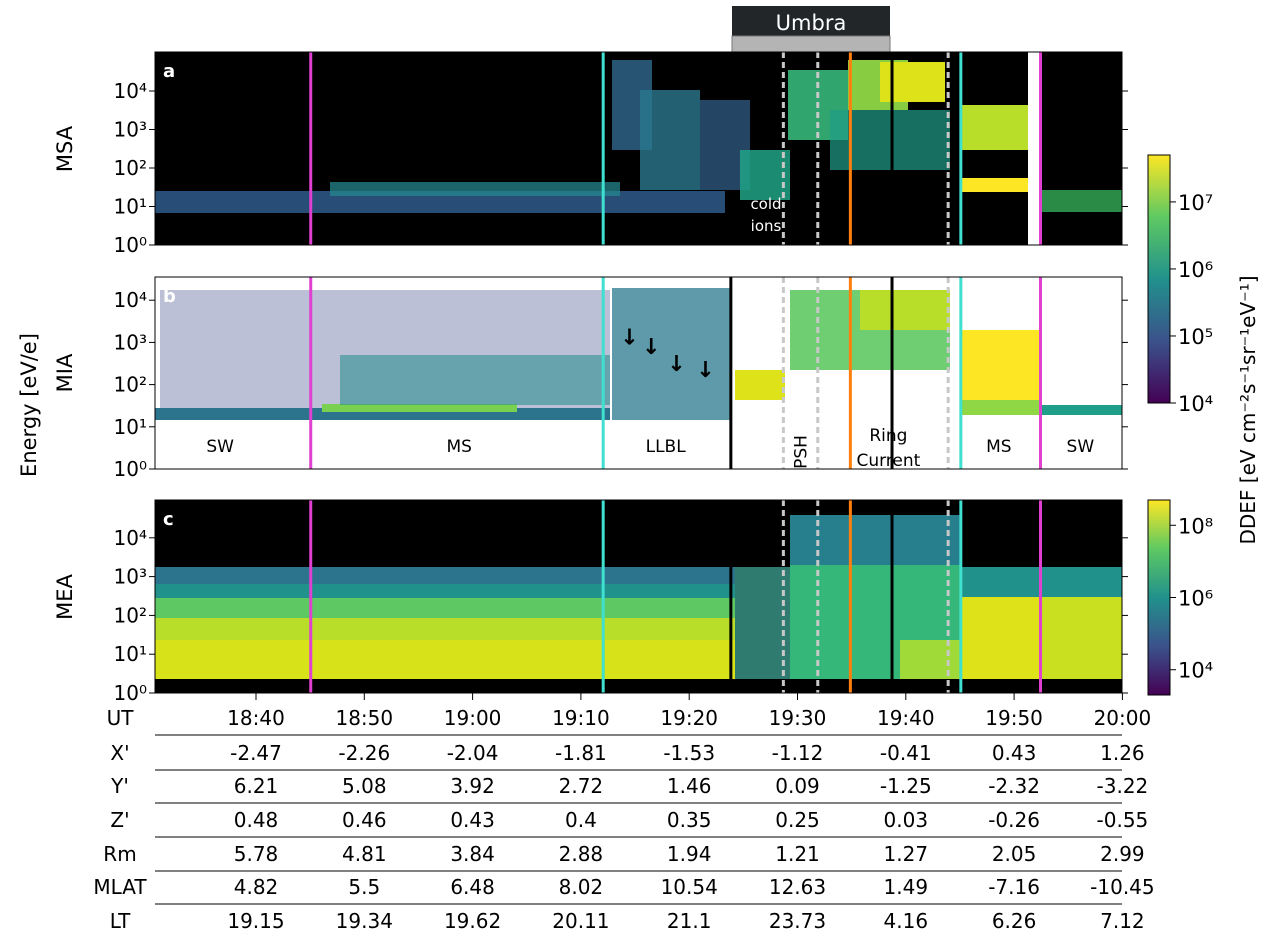 This screenshot has width=1271, height=937. Describe the element at coordinates (689, 921) in the screenshot. I see `ephemeris-value: 21.1` at that location.